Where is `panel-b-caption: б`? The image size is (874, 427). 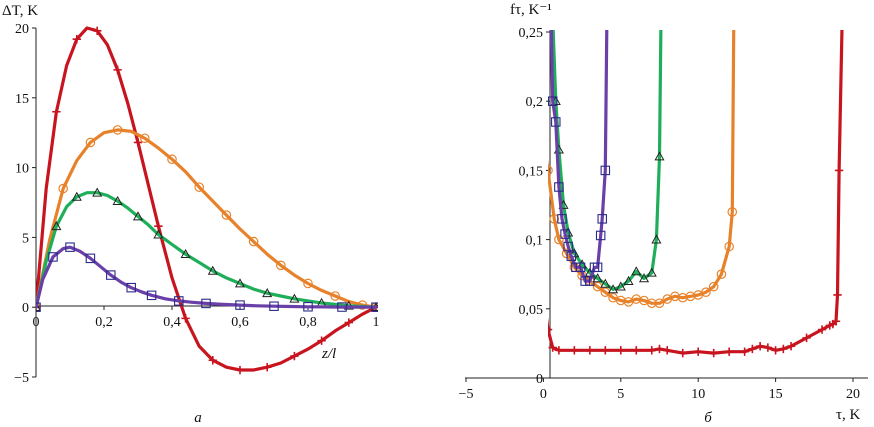
panel-b-caption: б is located at coordinates (708, 418).